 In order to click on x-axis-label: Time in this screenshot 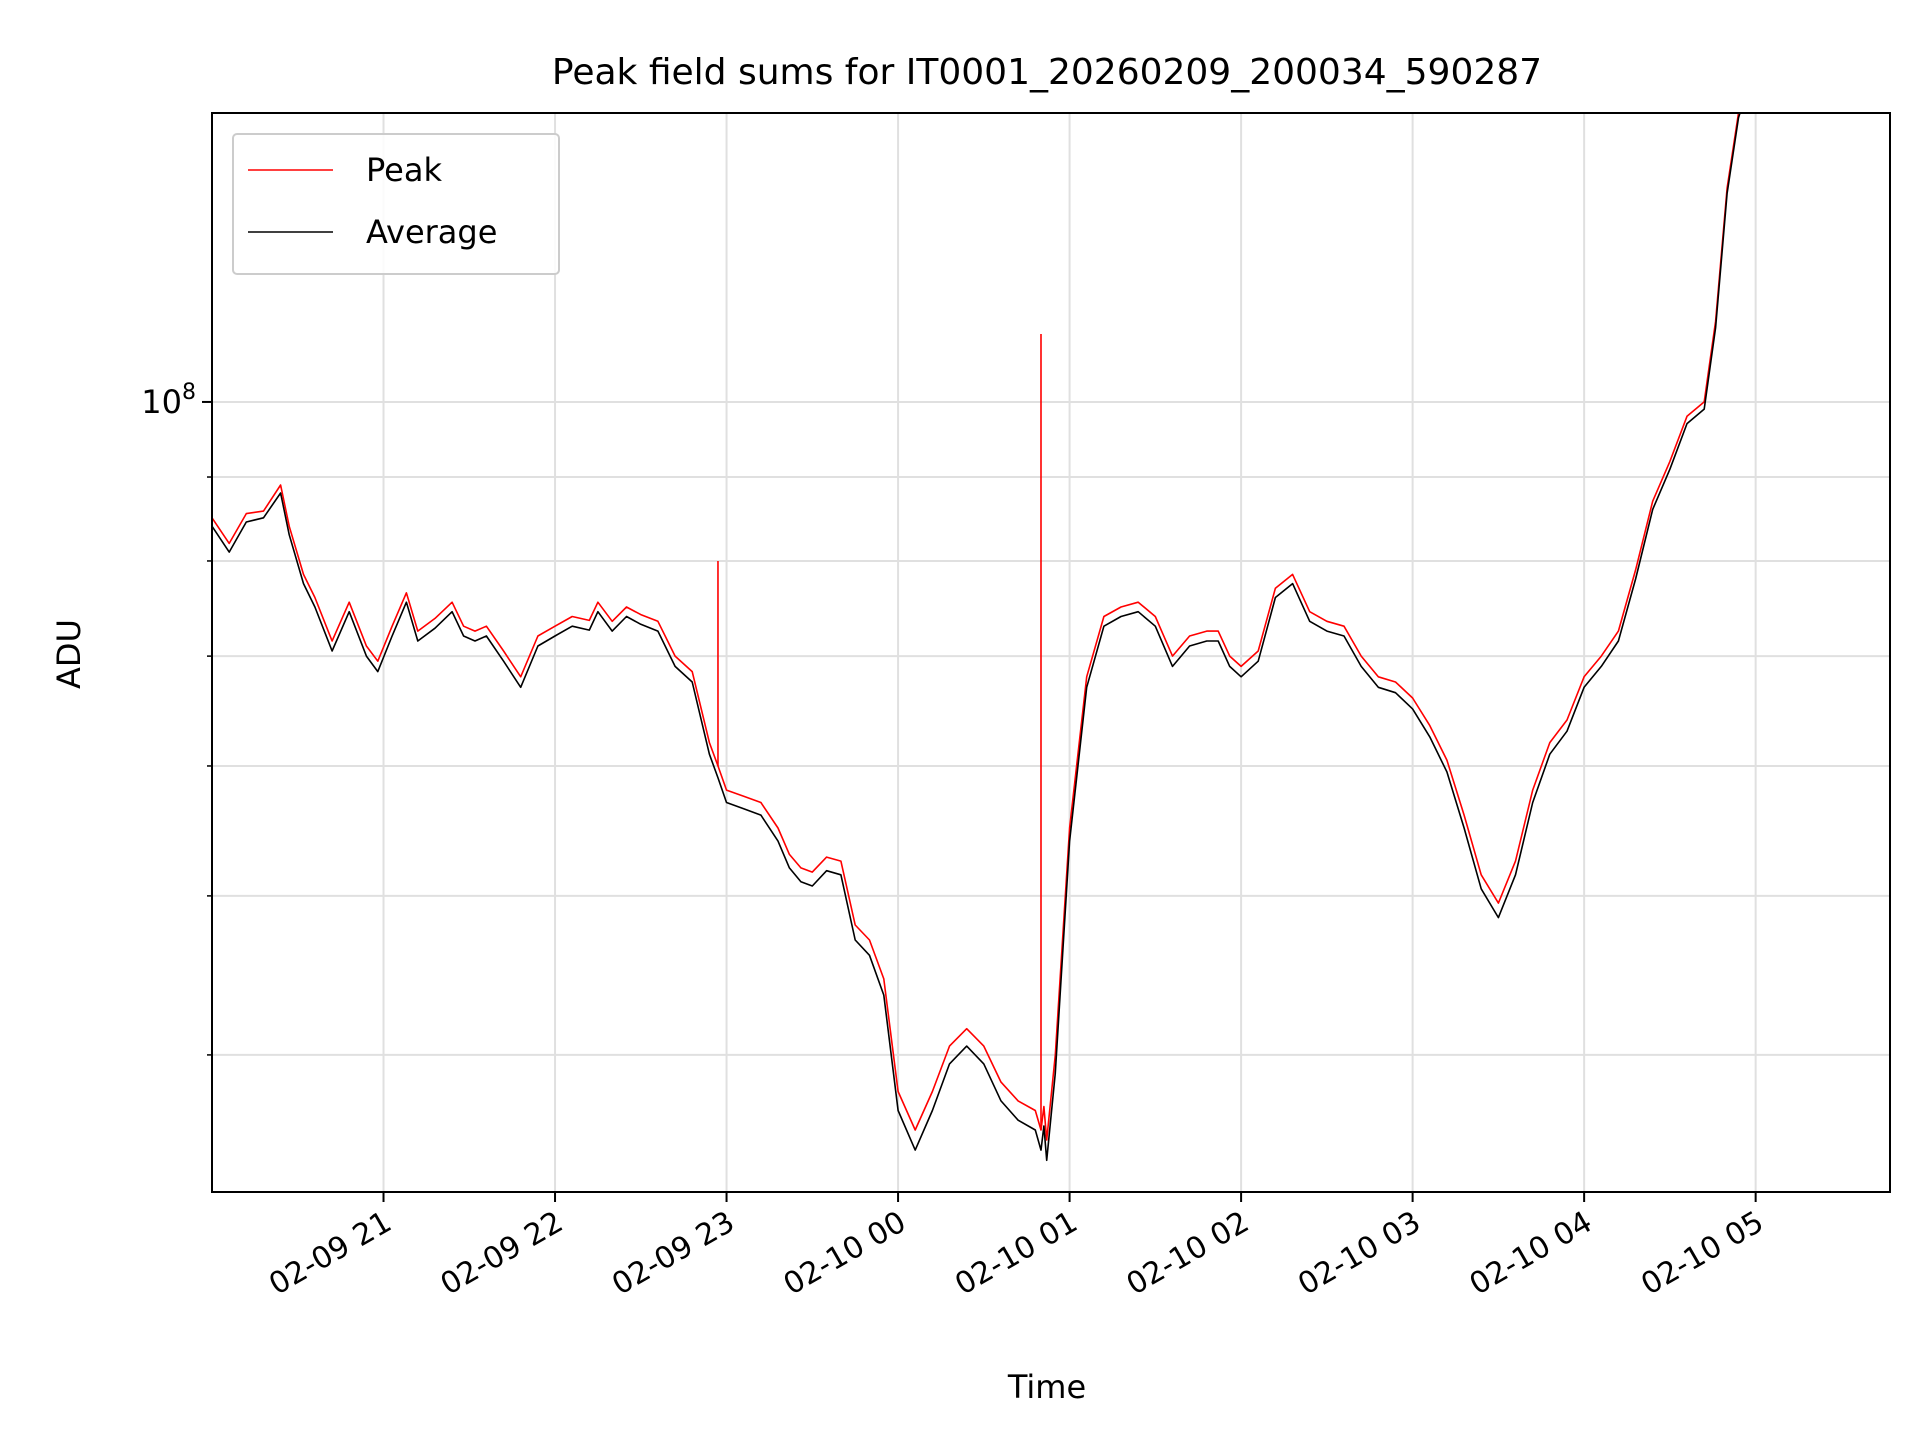, I will do `click(1046, 1387)`.